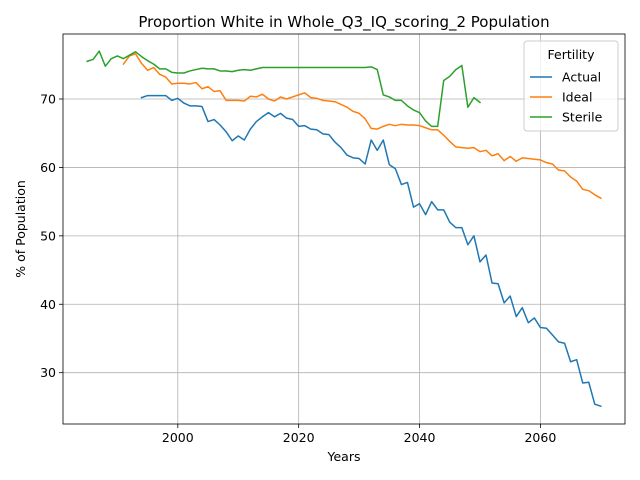 The height and width of the screenshot is (480, 640). Describe the element at coordinates (572, 54) in the screenshot. I see `legend-title: Fertility` at that location.